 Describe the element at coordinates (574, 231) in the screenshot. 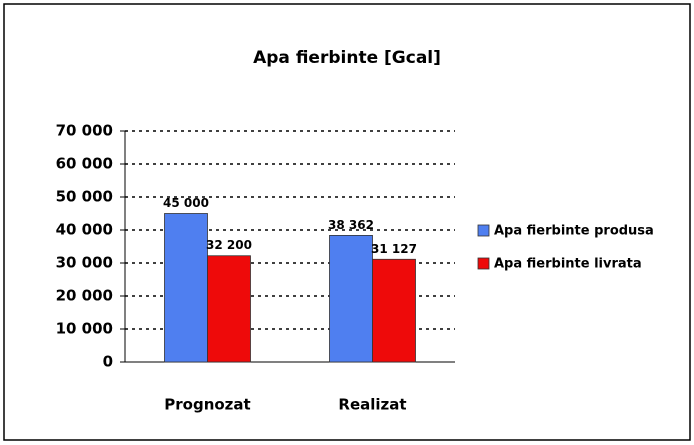

I see `legend-label: Apa fierbinte produsa` at that location.